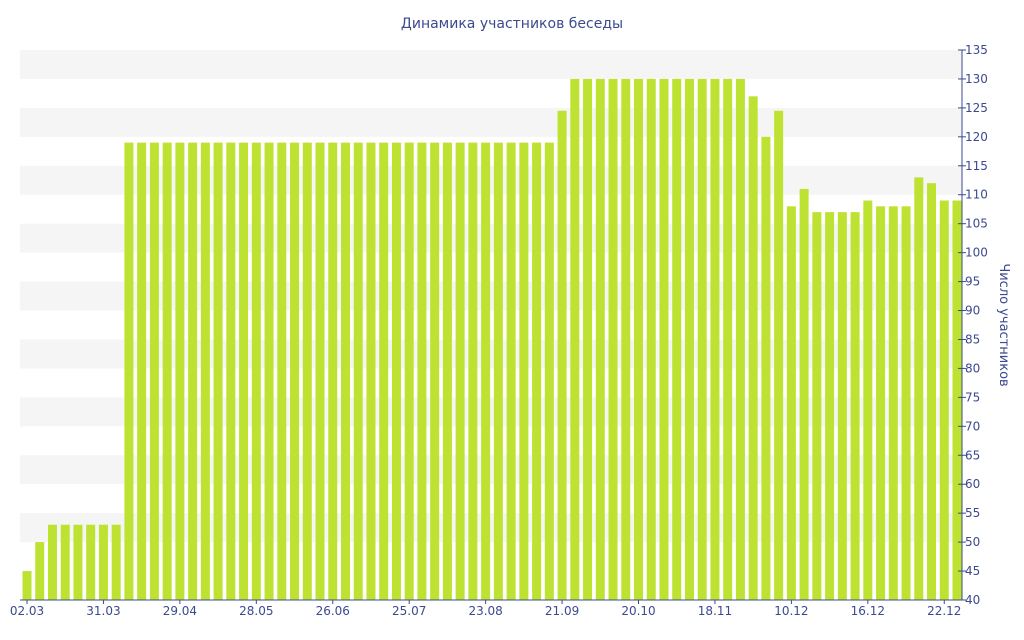 This screenshot has width=1024, height=640. Describe the element at coordinates (638, 611) in the screenshot. I see `x-tick-label: 20.10` at that location.